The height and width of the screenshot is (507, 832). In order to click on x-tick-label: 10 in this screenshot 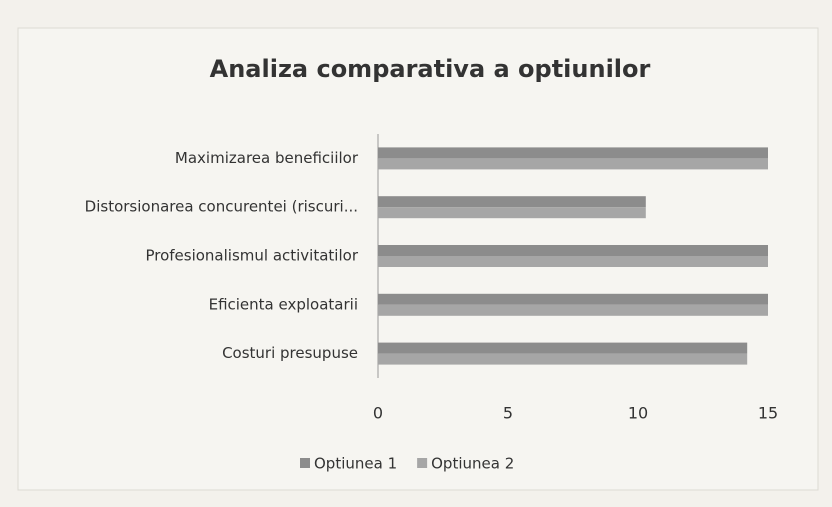, I will do `click(638, 413)`.